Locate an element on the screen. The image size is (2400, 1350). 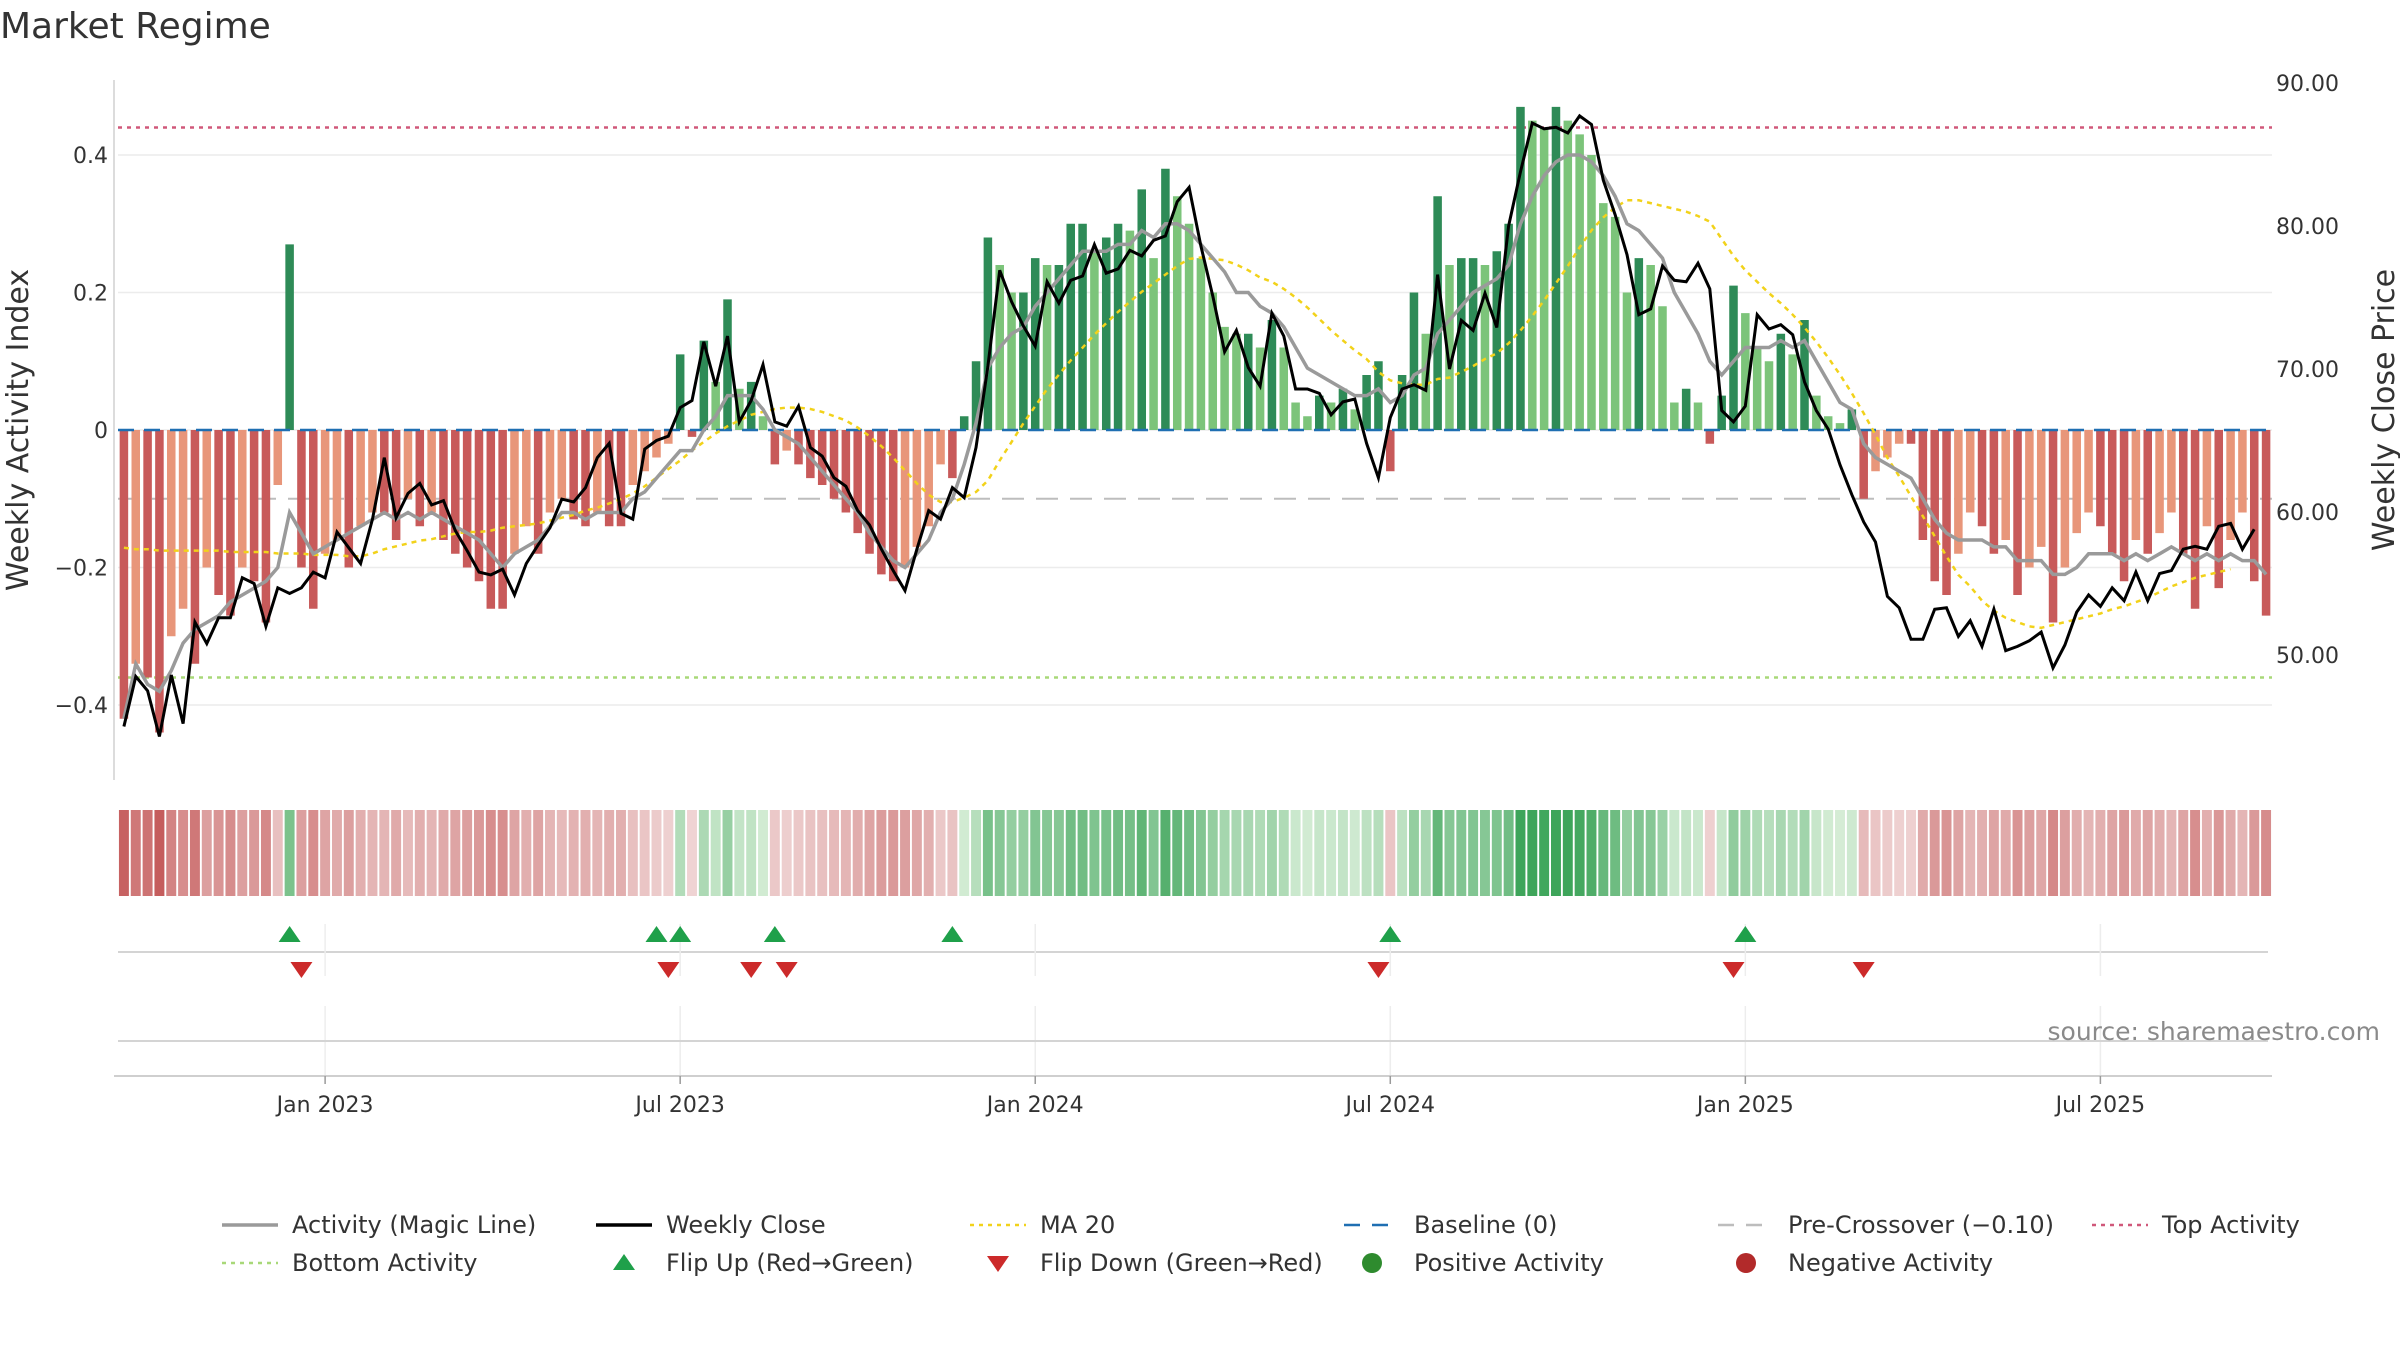
legend-swatch-triangle-up is located at coordinates (624, 1262).